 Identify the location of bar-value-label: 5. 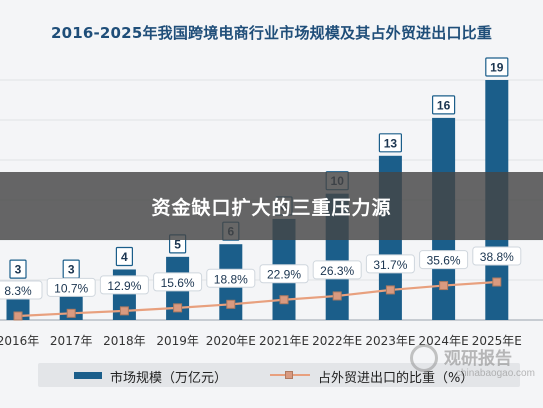
(177, 244).